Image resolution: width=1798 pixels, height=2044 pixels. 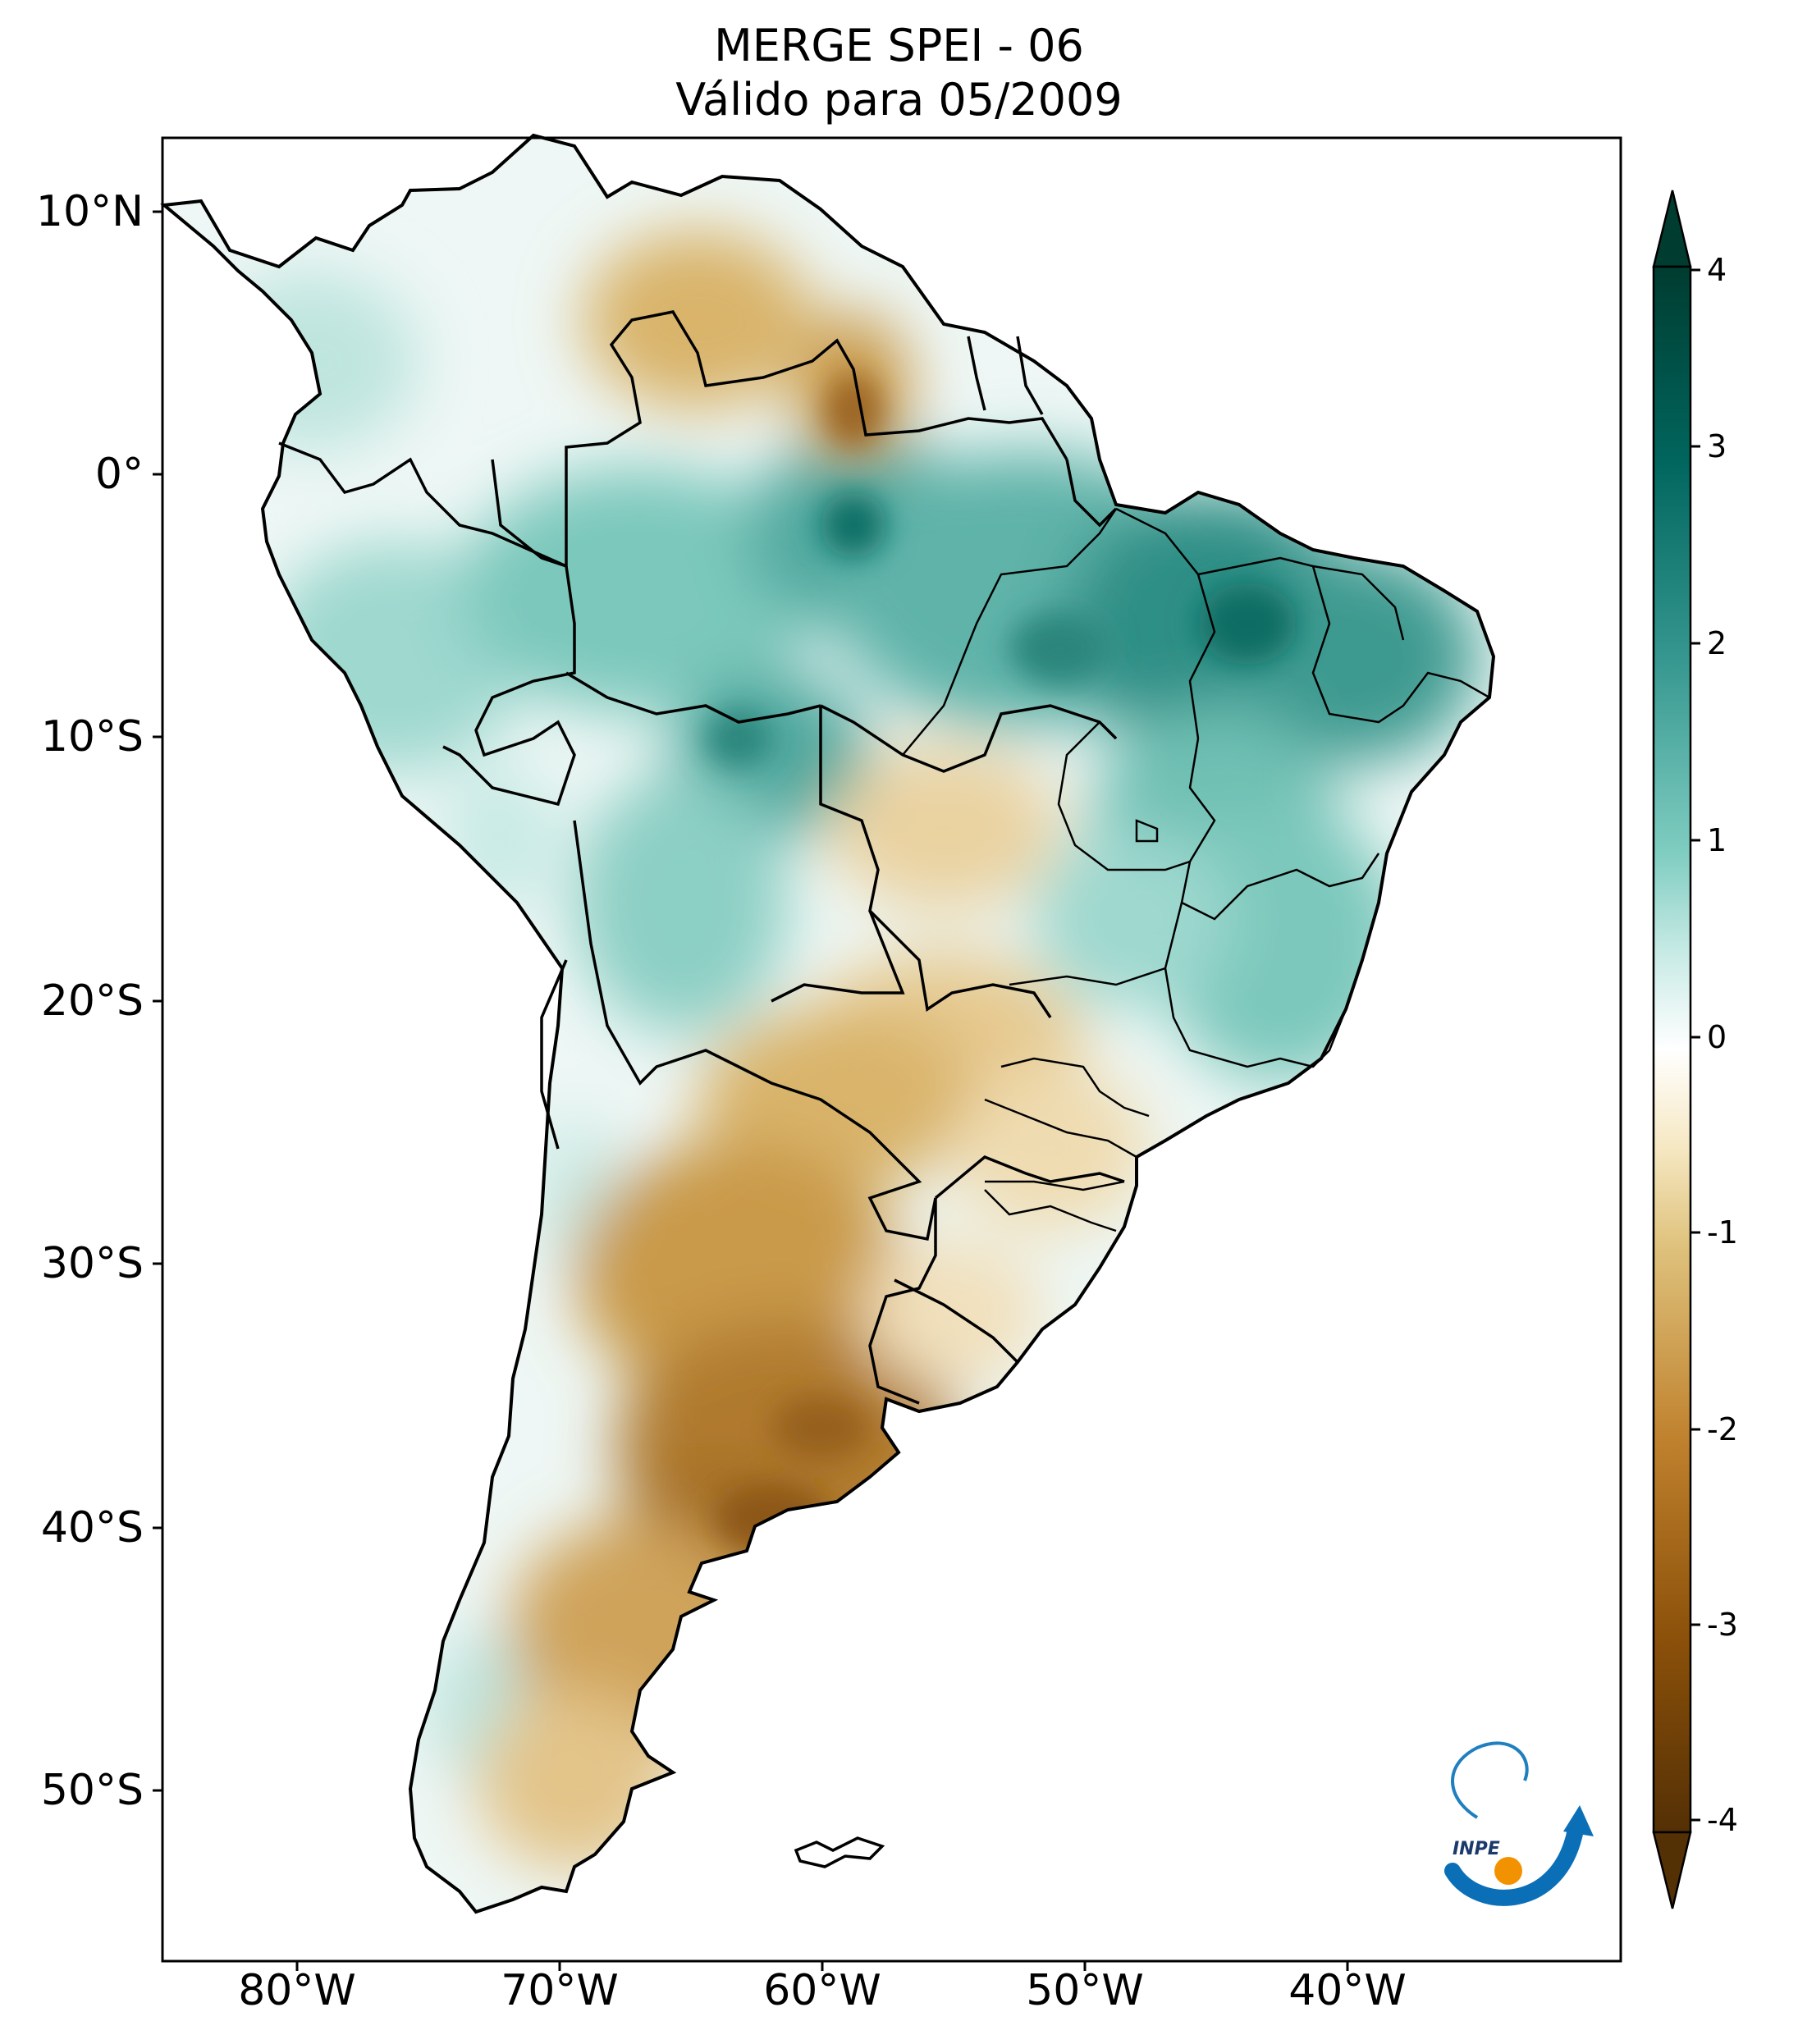 I want to click on lon-tick-label: 40°W, so click(x=1347, y=1991).